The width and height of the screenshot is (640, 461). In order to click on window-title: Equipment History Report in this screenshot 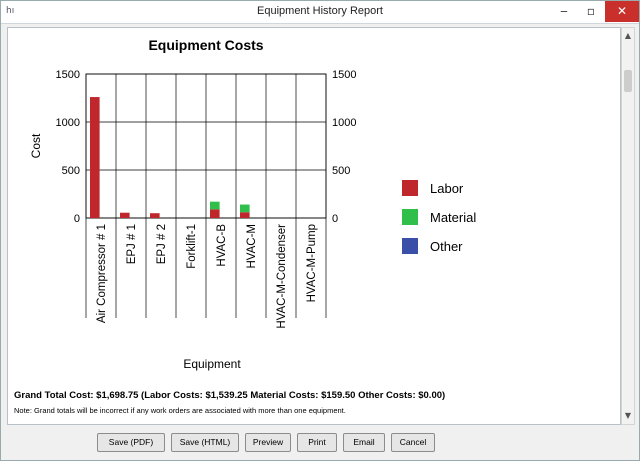, I will do `click(320, 11)`.